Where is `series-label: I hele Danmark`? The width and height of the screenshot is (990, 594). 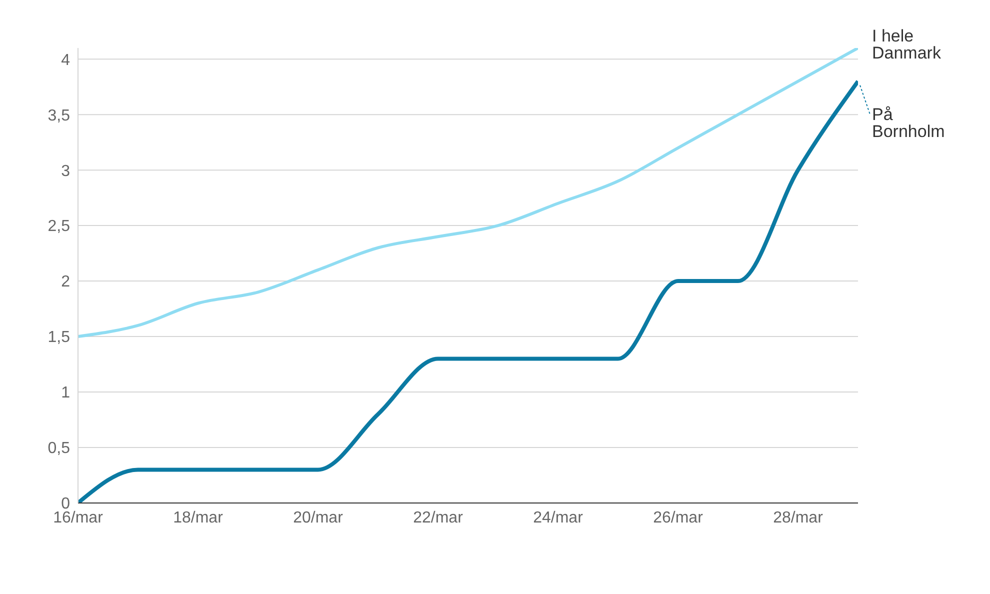
series-label: I hele Danmark is located at coordinates (907, 44).